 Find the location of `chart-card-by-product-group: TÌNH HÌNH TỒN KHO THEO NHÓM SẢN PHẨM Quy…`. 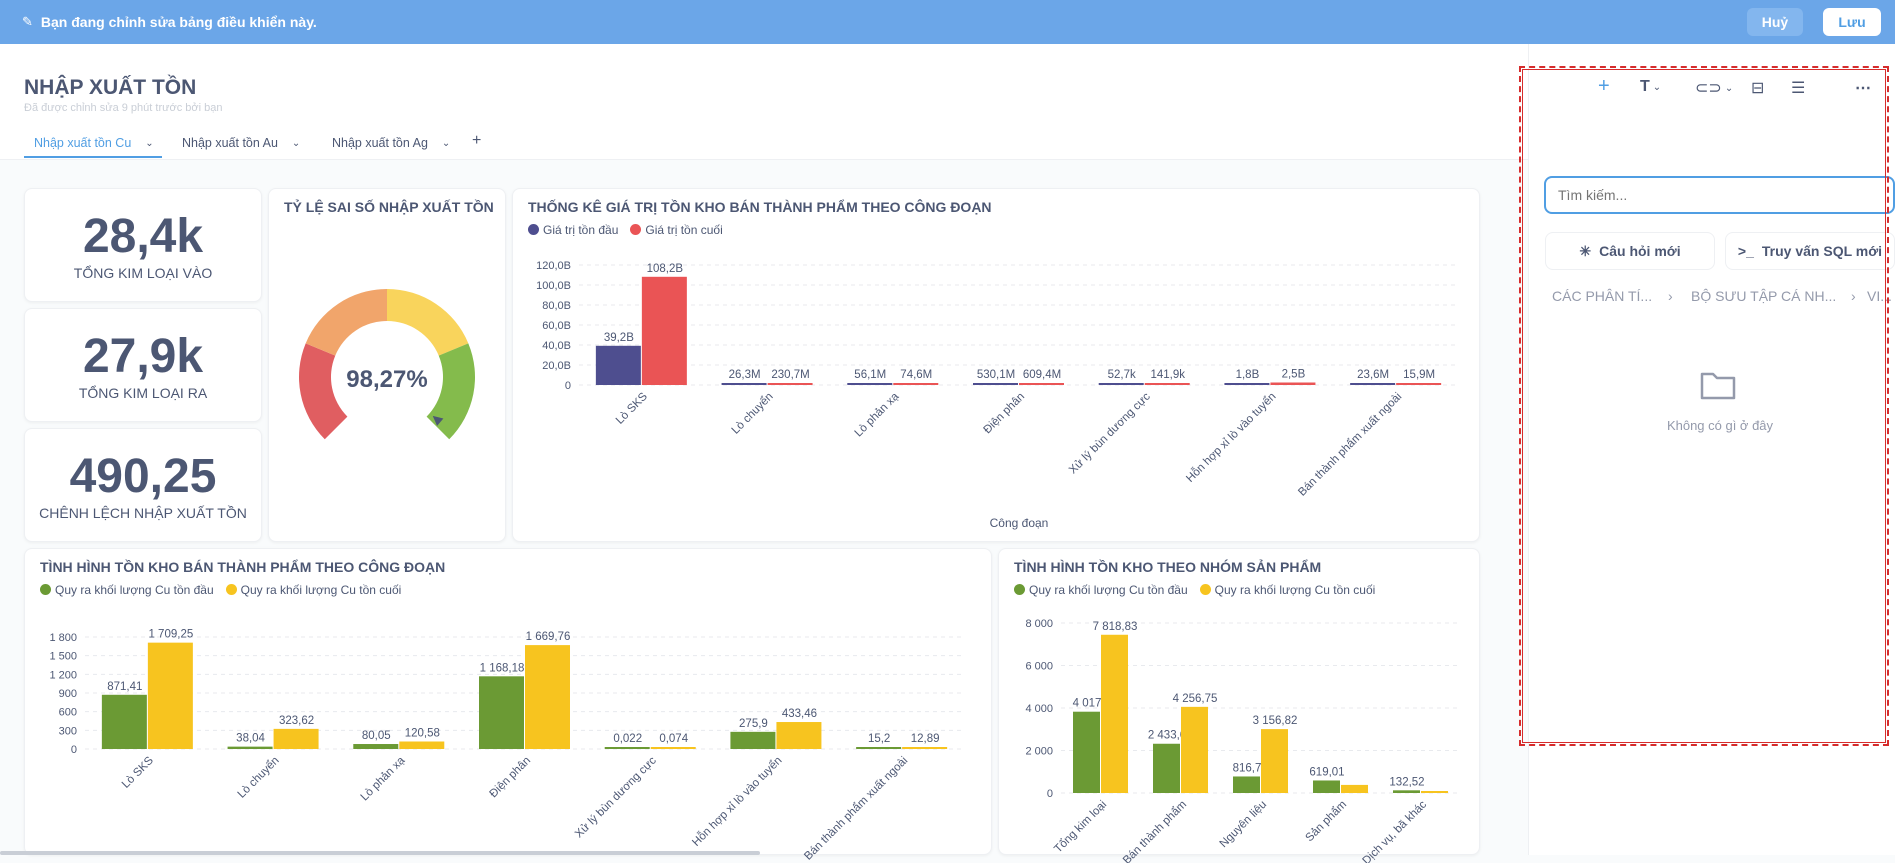

chart-card-by-product-group: TÌNH HÌNH TỒN KHO THEO NHÓM SẢN PHẨM Quy… is located at coordinates (1239, 705).